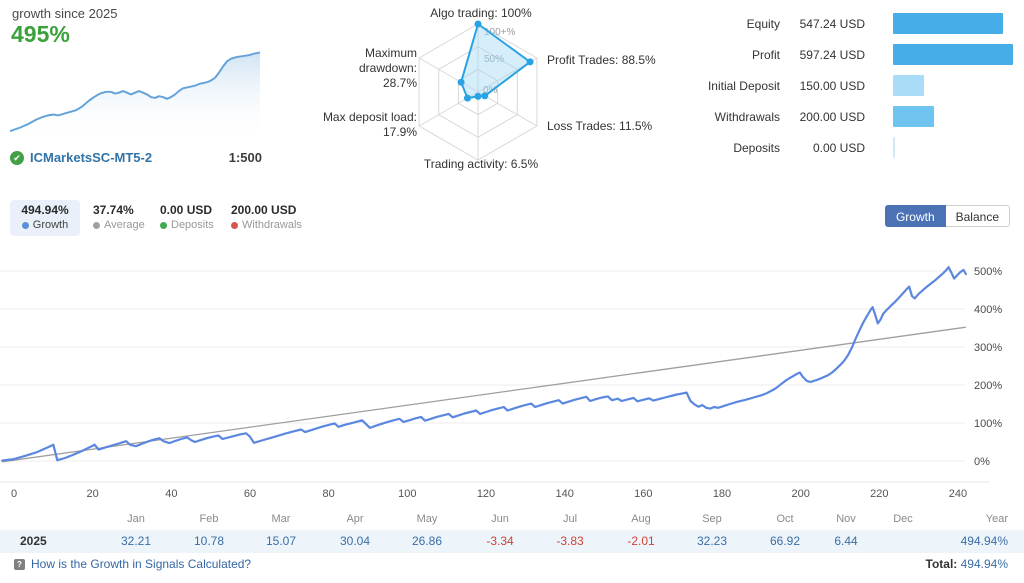 The width and height of the screenshot is (1024, 583). Describe the element at coordinates (879, 494) in the screenshot. I see `svg-text: 220` at that location.